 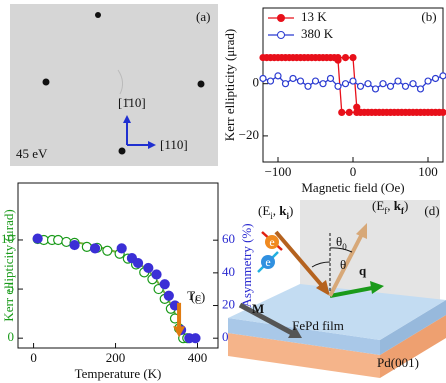 I want to click on y2-tick-label: 20, so click(x=228, y=304).